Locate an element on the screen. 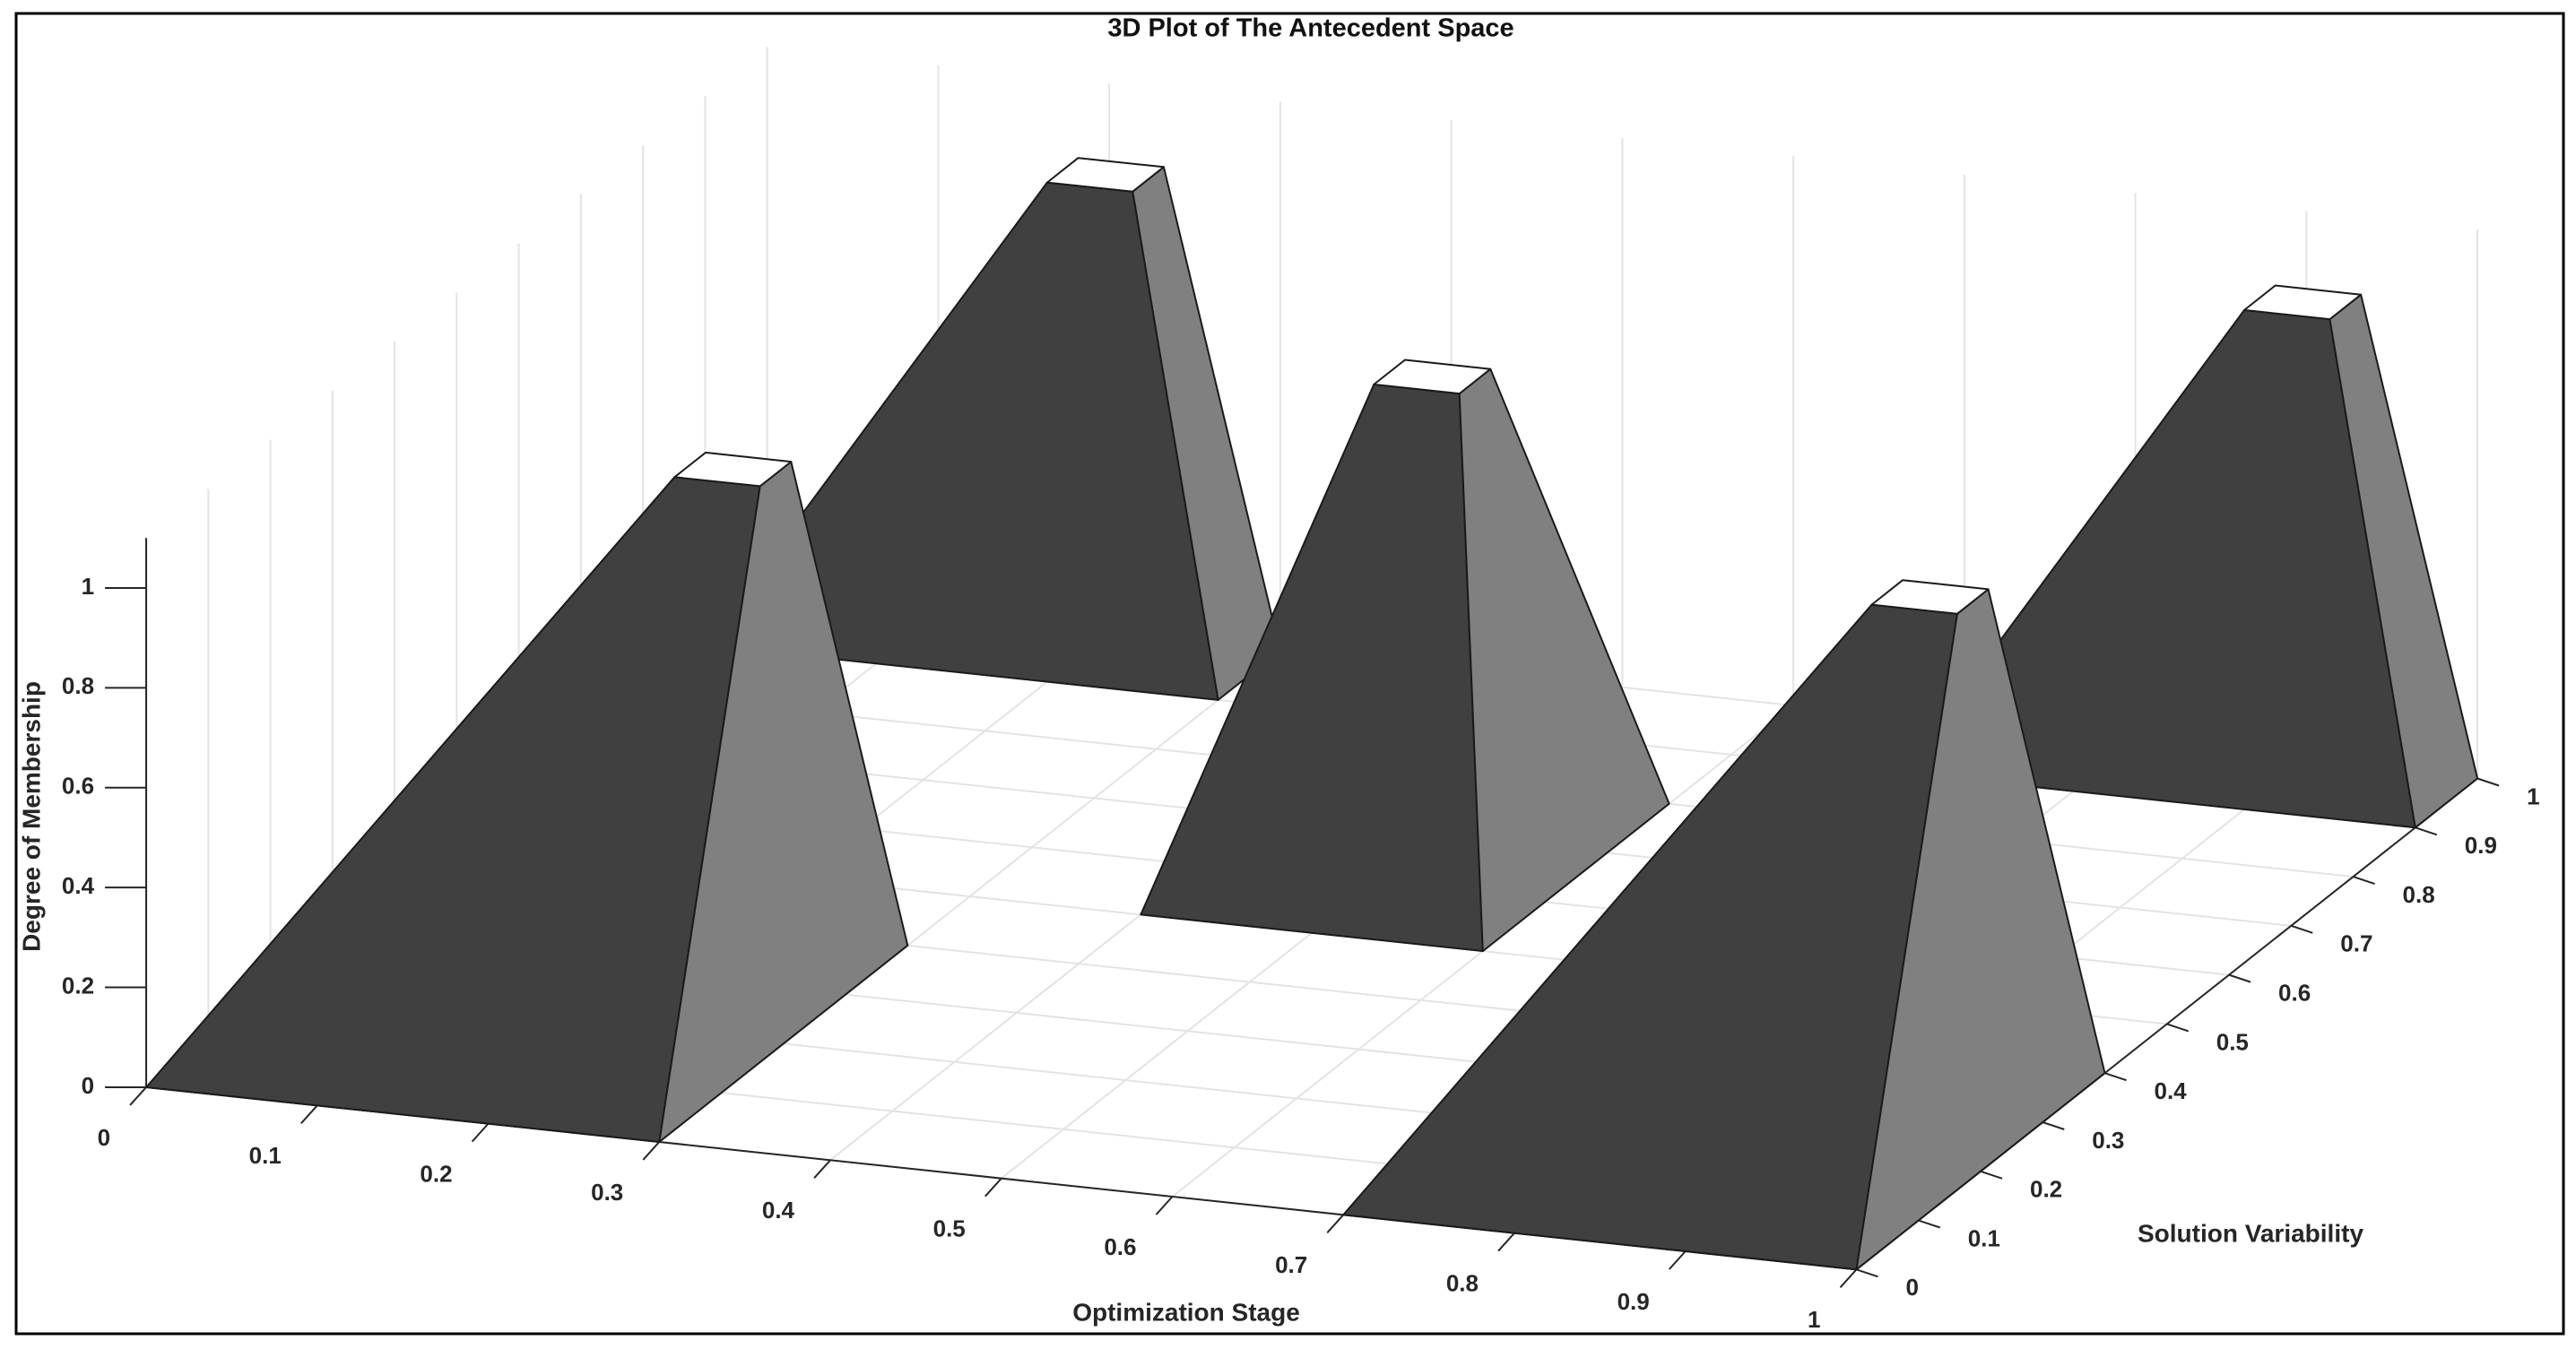  z-tick-label: 0 is located at coordinates (88, 1086).